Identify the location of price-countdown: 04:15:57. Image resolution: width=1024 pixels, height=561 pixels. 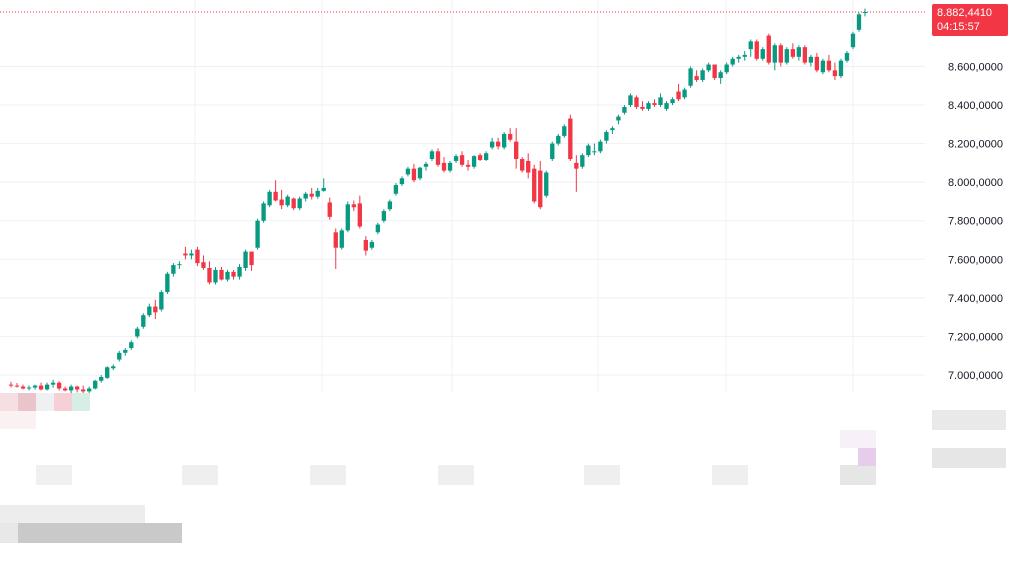
(972, 27).